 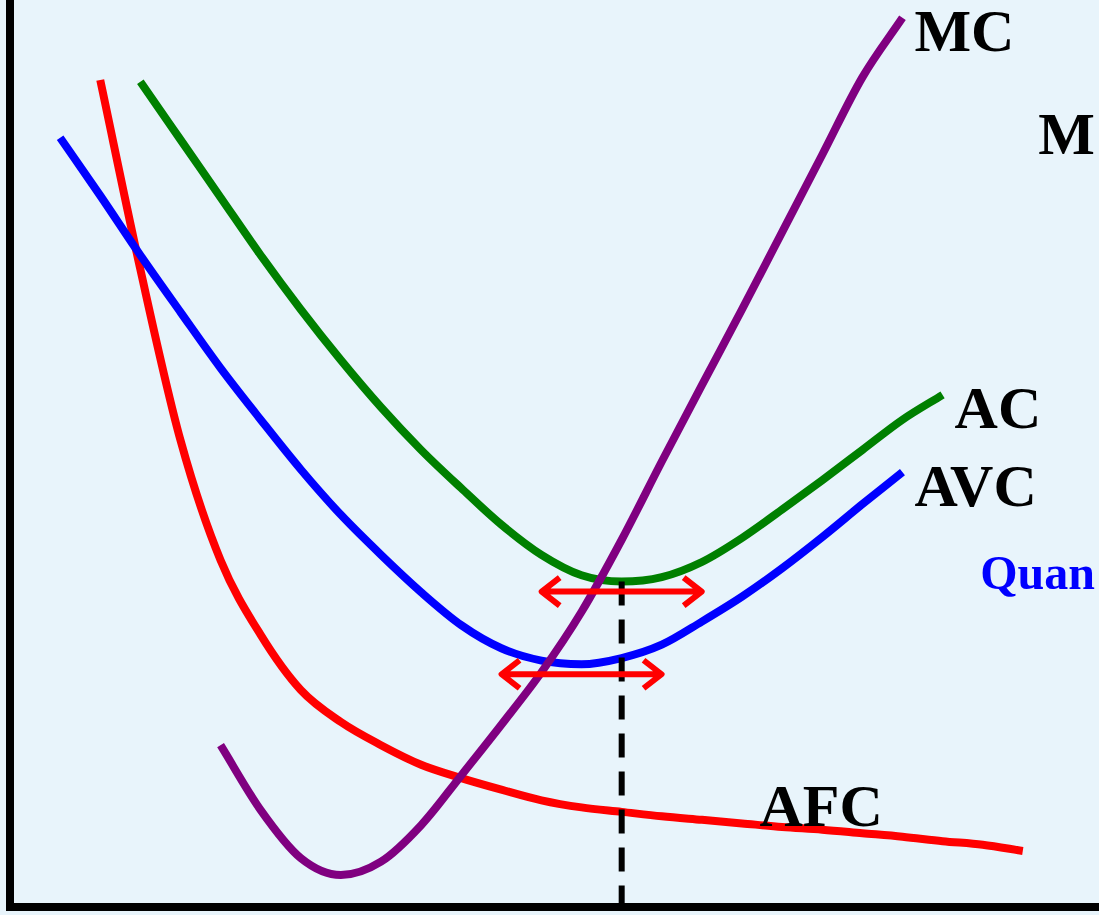 I want to click on annotation: Quan, so click(x=1037, y=572).